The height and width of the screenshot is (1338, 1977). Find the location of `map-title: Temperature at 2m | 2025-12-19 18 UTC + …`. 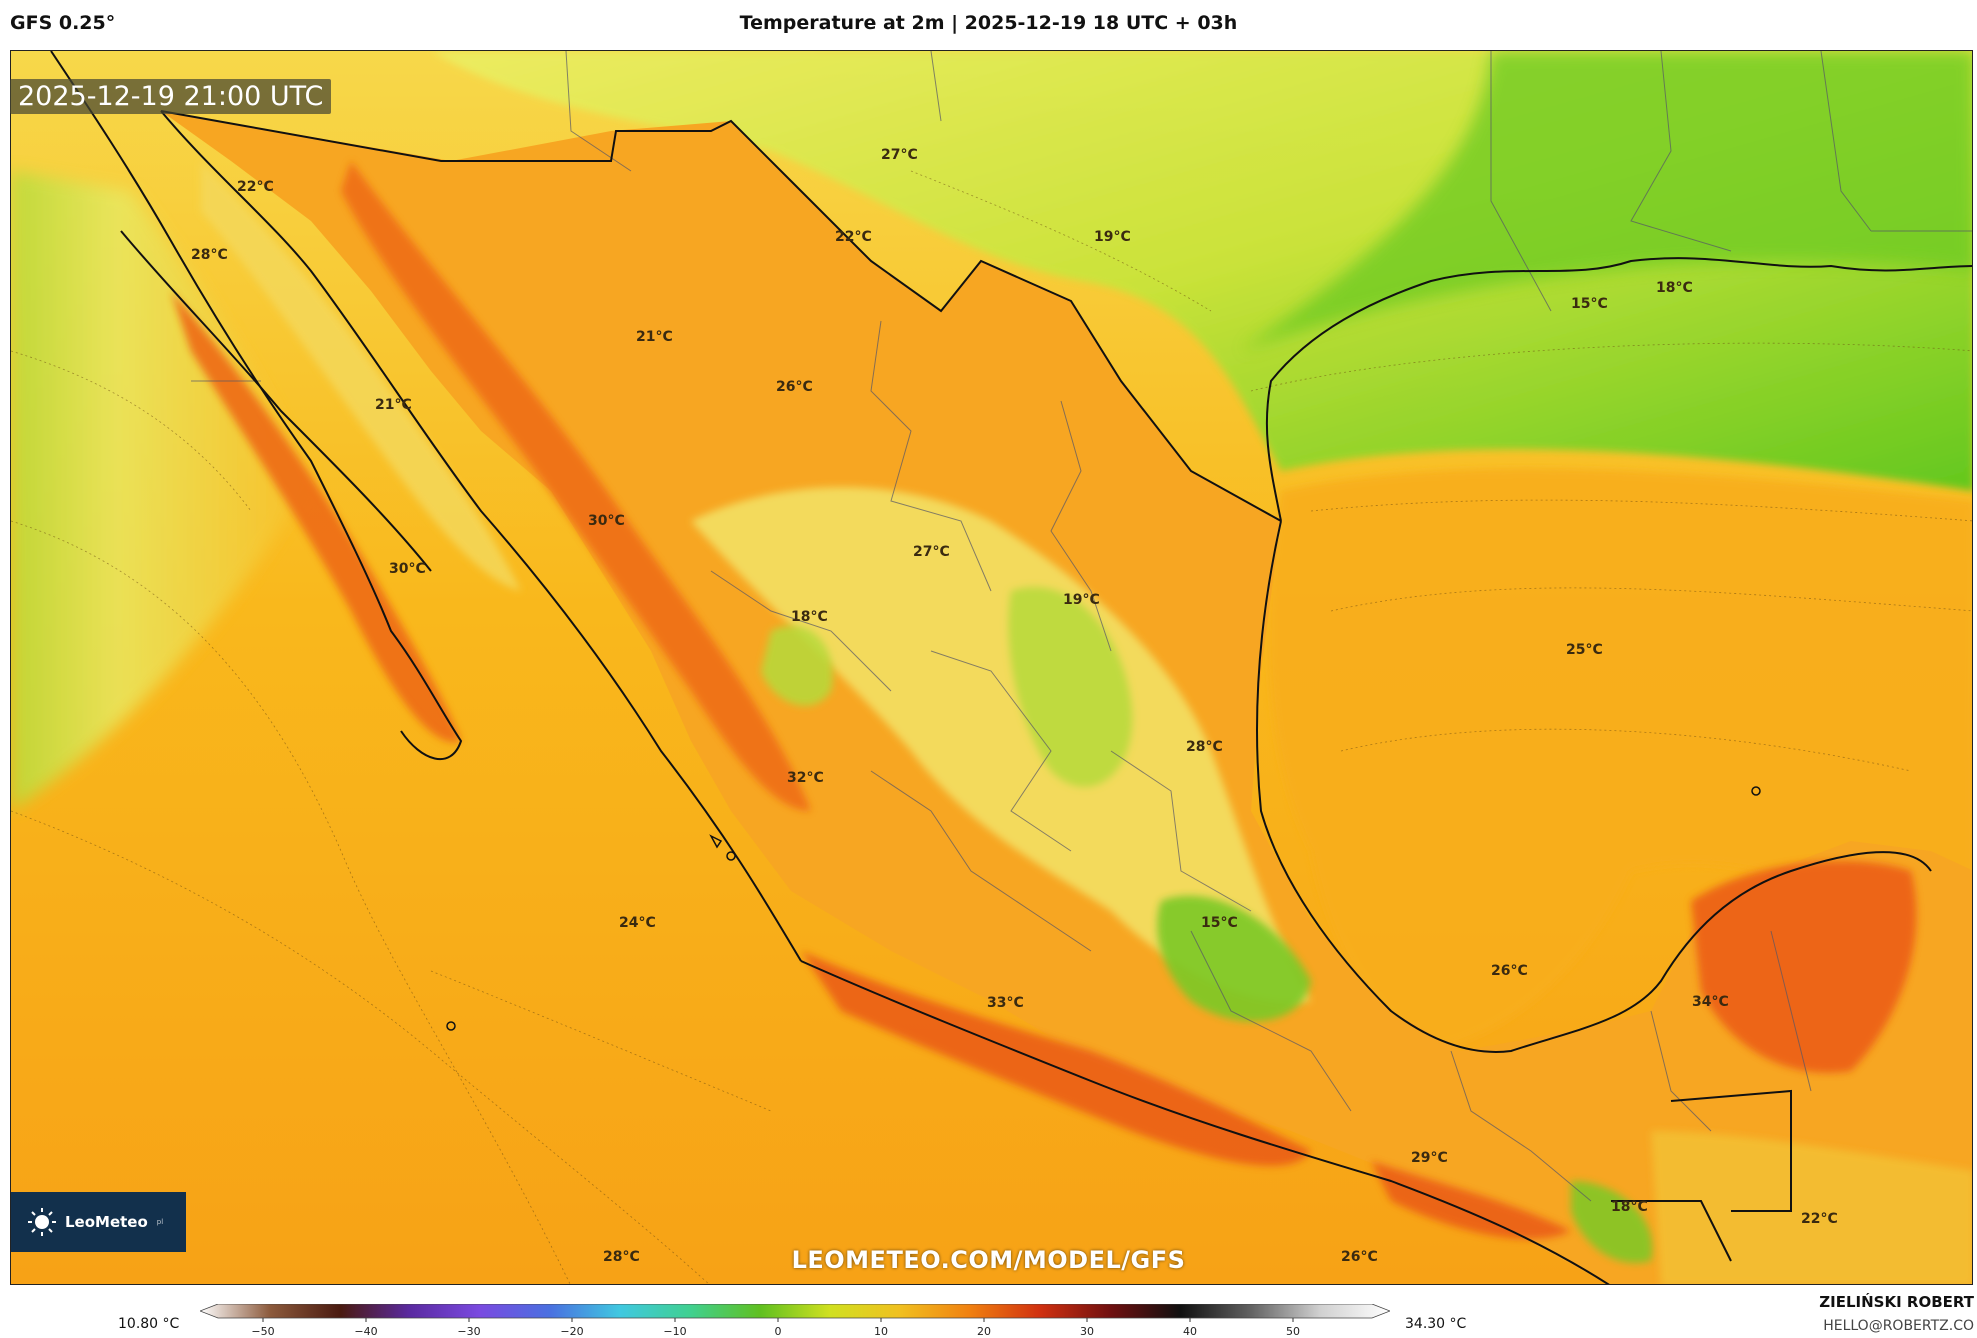

map-title: Temperature at 2m | 2025-12-19 18 UTC + … is located at coordinates (988, 23).